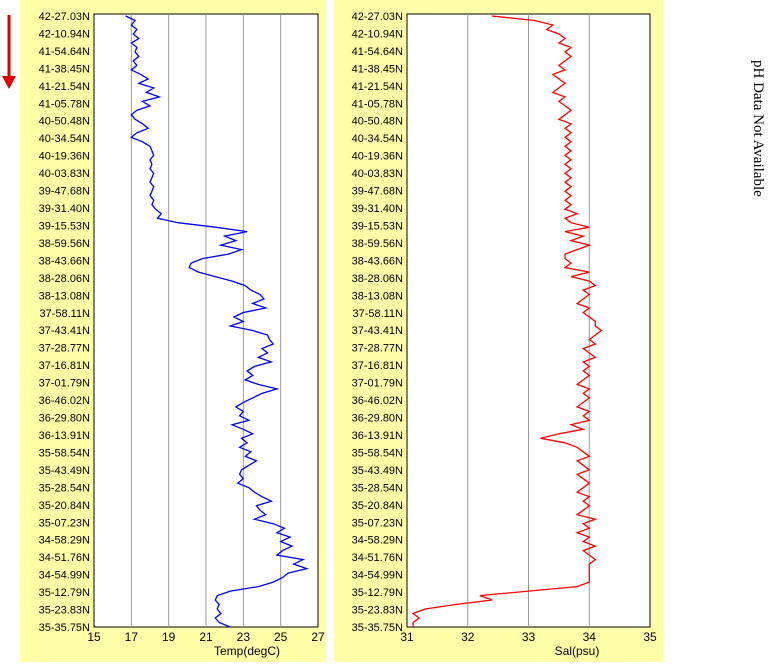 Image resolution: width=772 pixels, height=667 pixels. Describe the element at coordinates (377, 209) in the screenshot. I see `salinity-latitude-label: 39-31.40N` at that location.